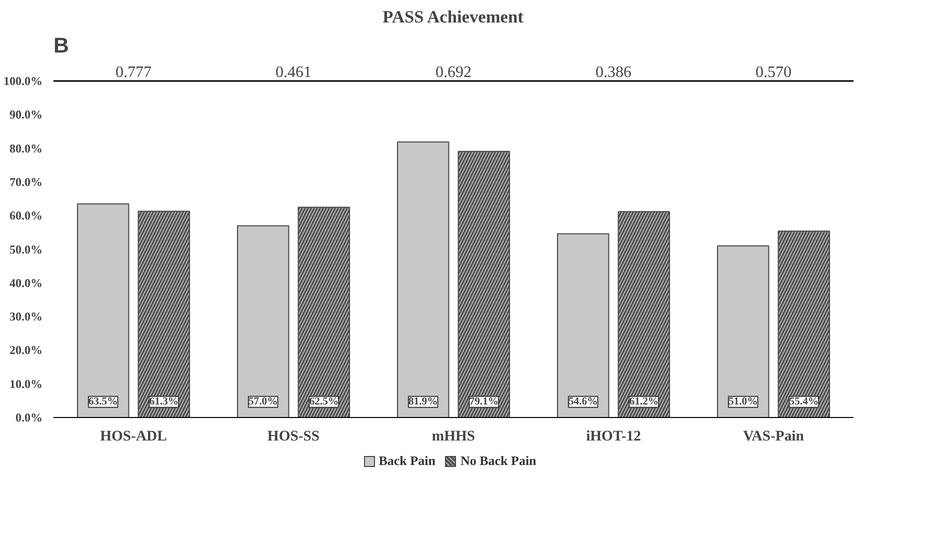 The width and height of the screenshot is (943, 538). Describe the element at coordinates (23, 81) in the screenshot. I see `y-tick-label: 100.0%` at that location.